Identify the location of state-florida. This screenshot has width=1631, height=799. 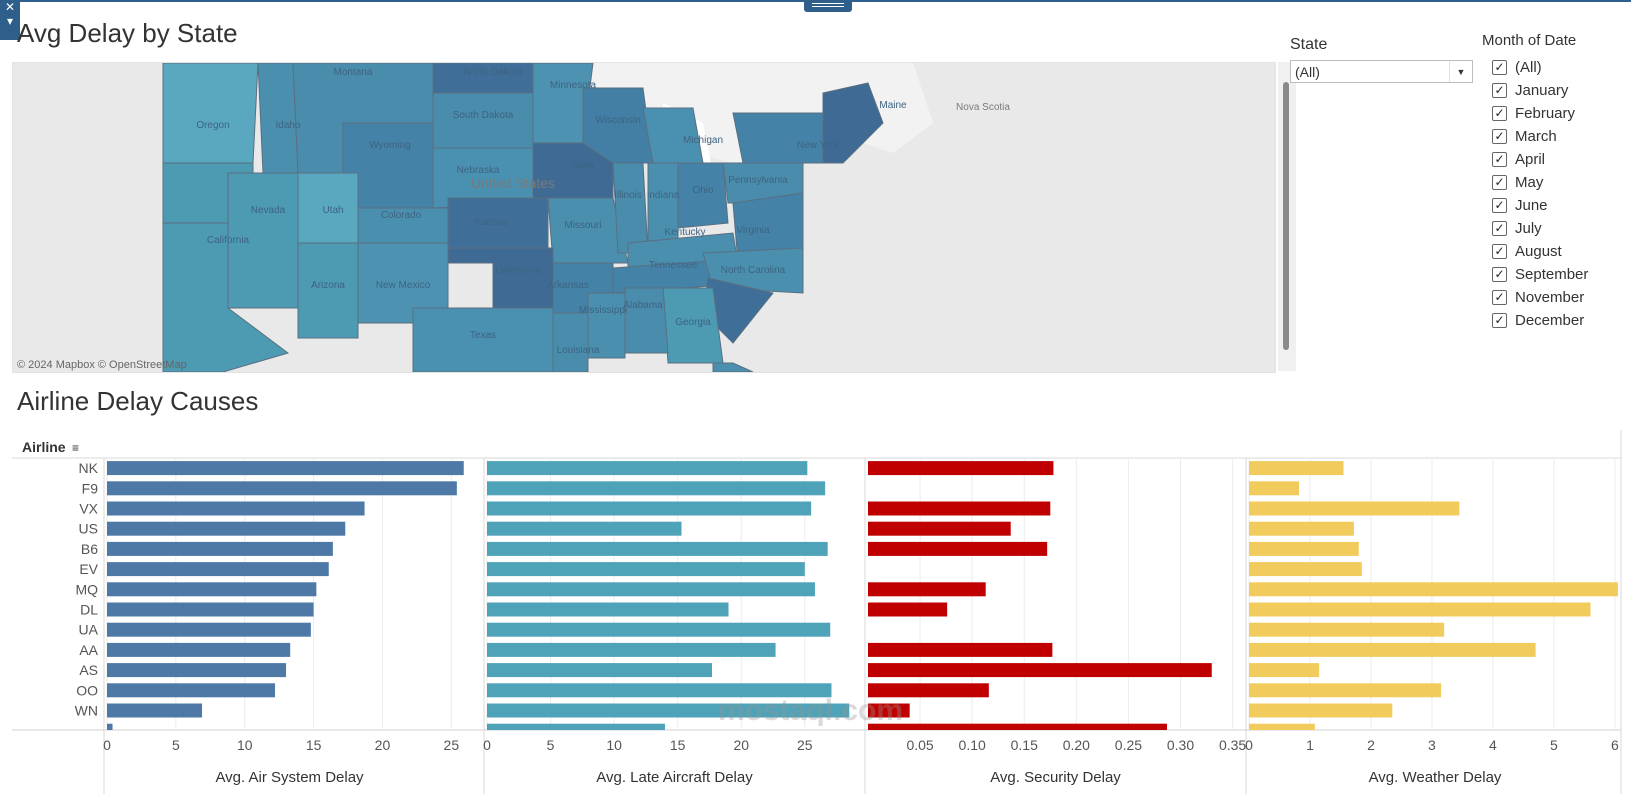
(733, 367).